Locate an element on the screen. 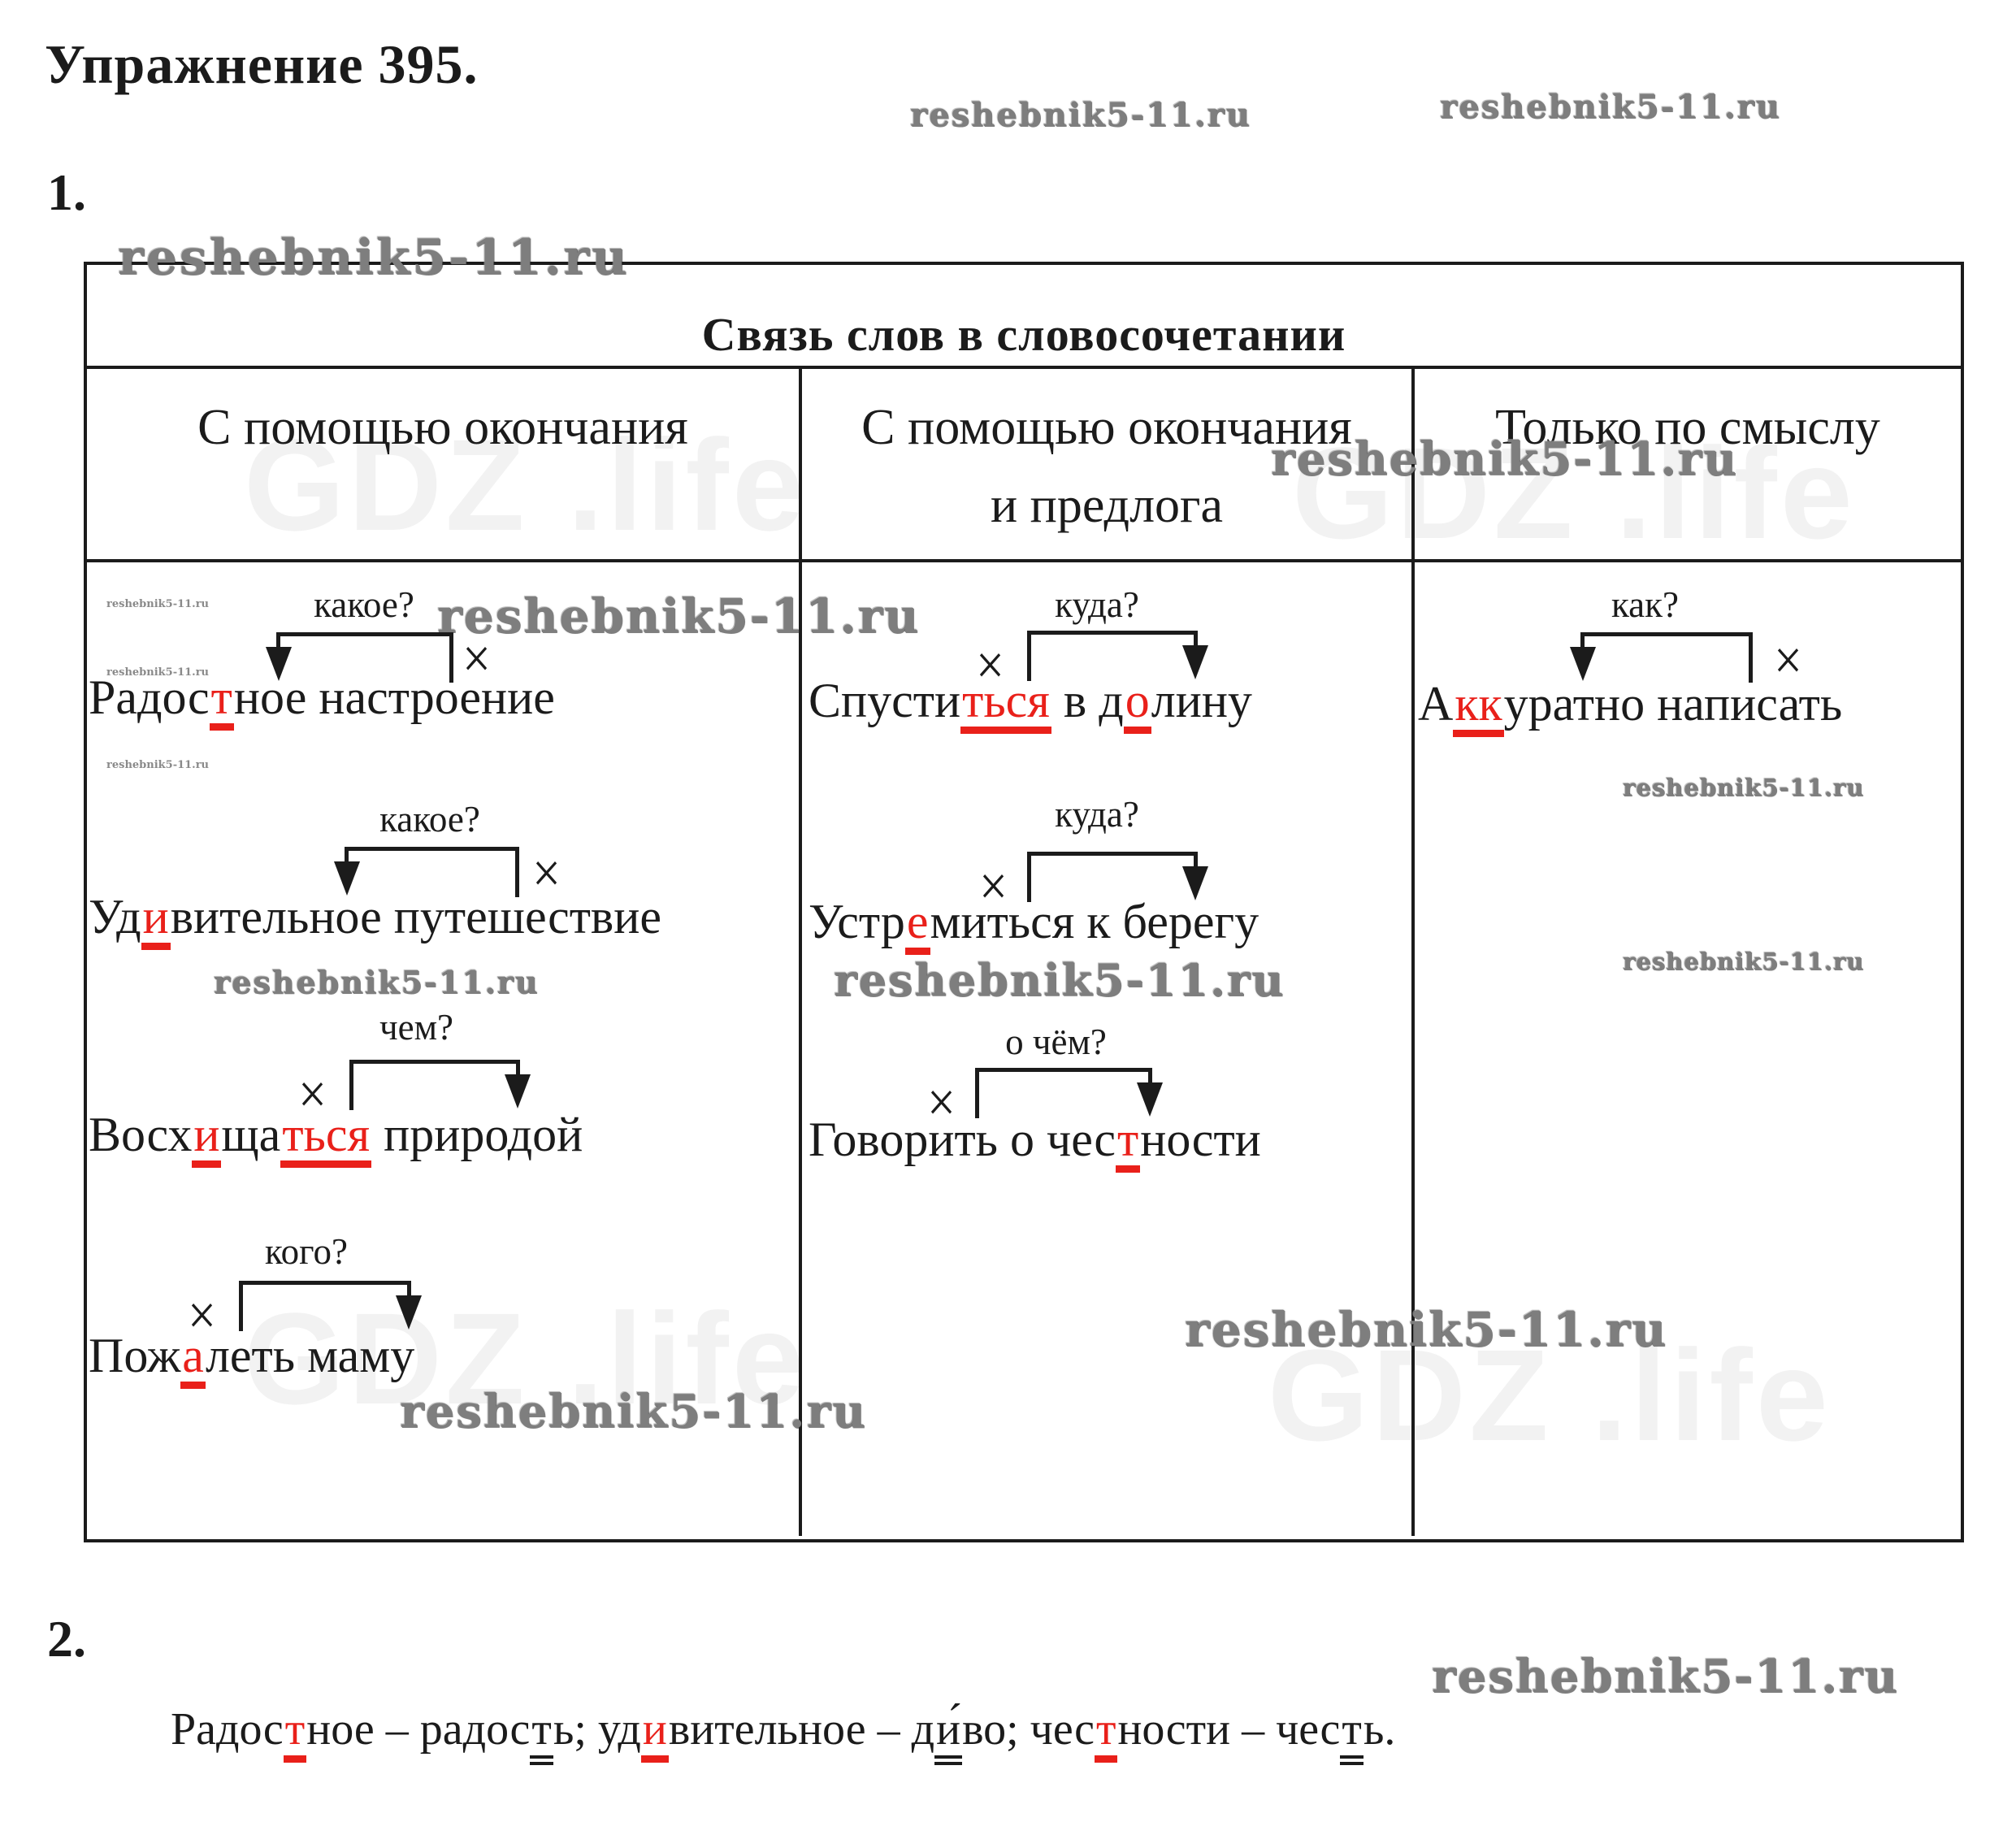 The image size is (2016, 1835). text-run: ности is located at coordinates (1200, 1139).